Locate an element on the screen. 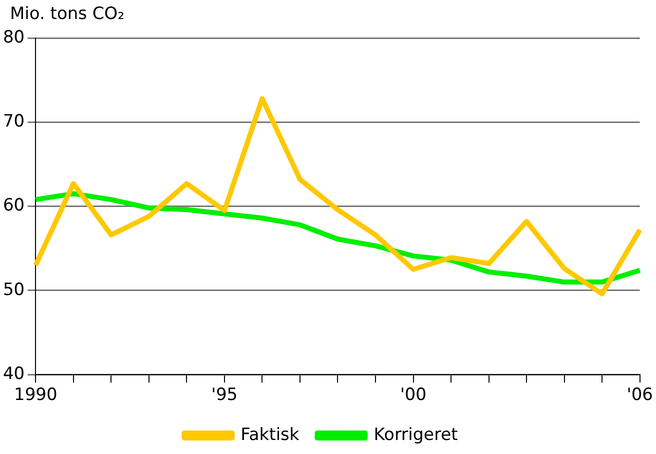  legend-label: Faktisk is located at coordinates (270, 434).